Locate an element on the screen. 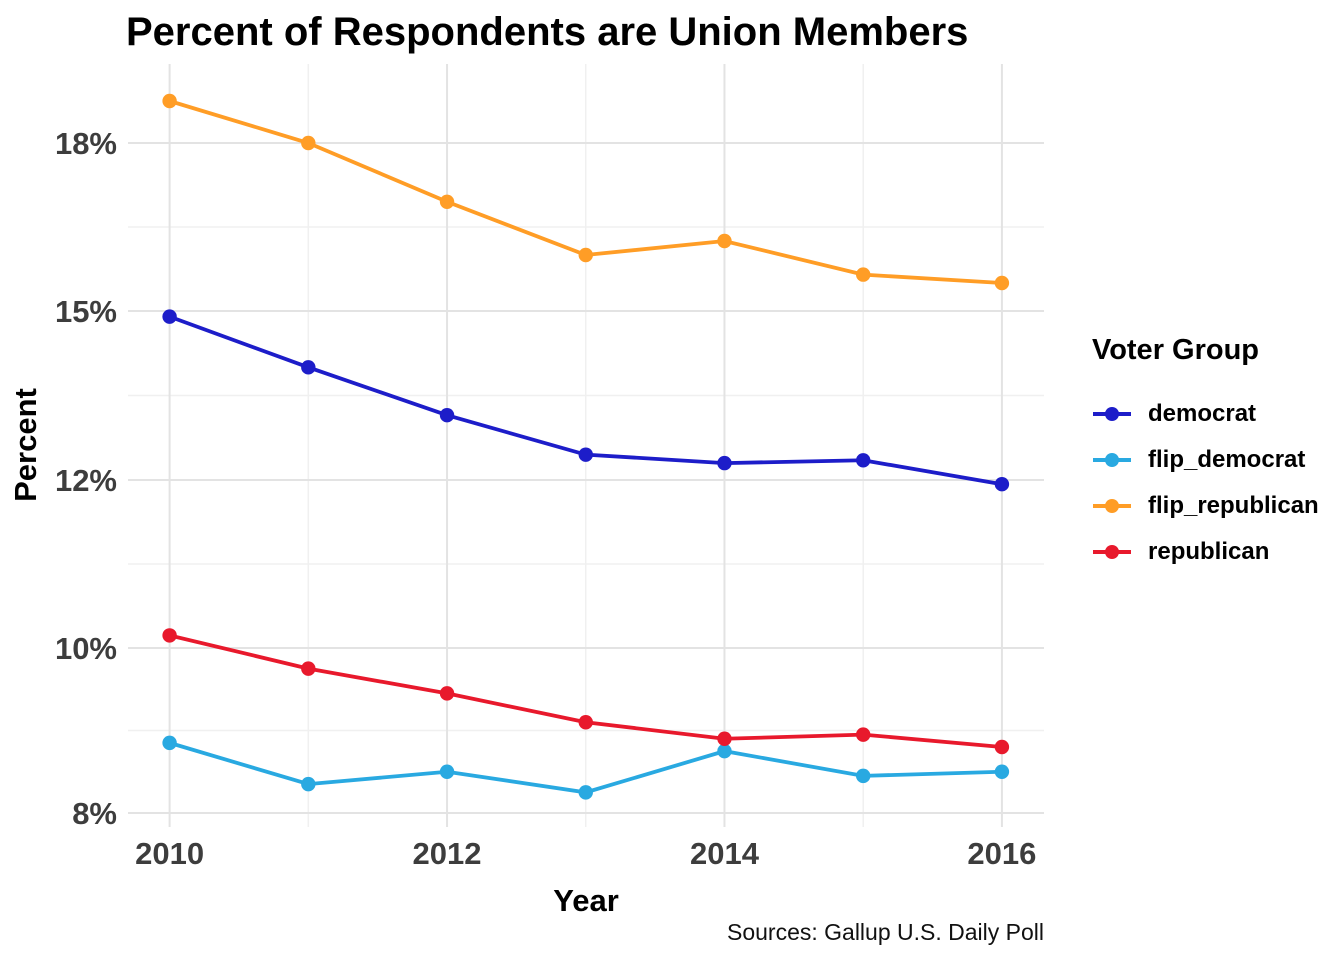 The height and width of the screenshot is (960, 1344). data-point-flip_republican-2012 is located at coordinates (447, 201).